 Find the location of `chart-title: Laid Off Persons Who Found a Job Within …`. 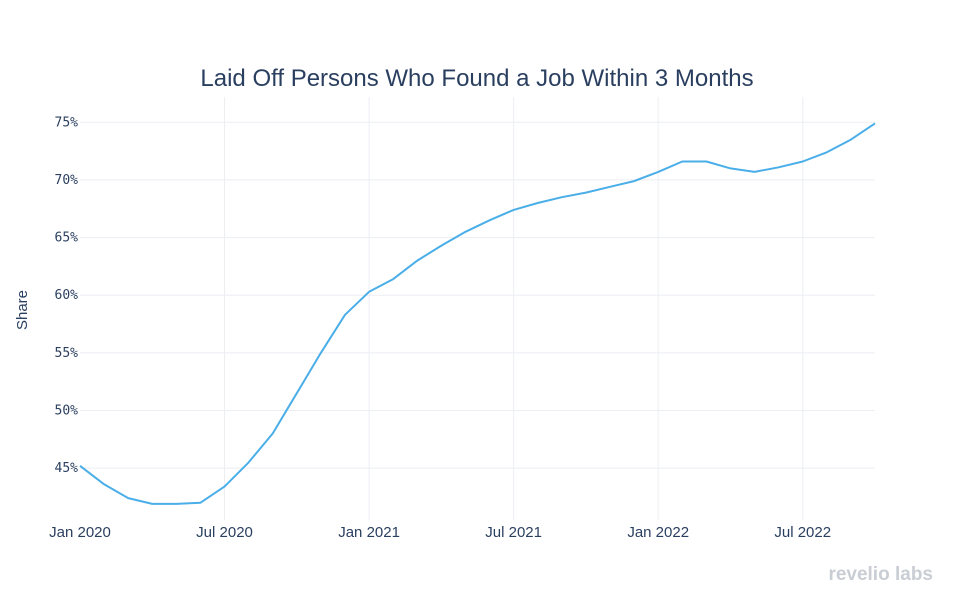

chart-title: Laid Off Persons Who Found a Job Within … is located at coordinates (476, 78).